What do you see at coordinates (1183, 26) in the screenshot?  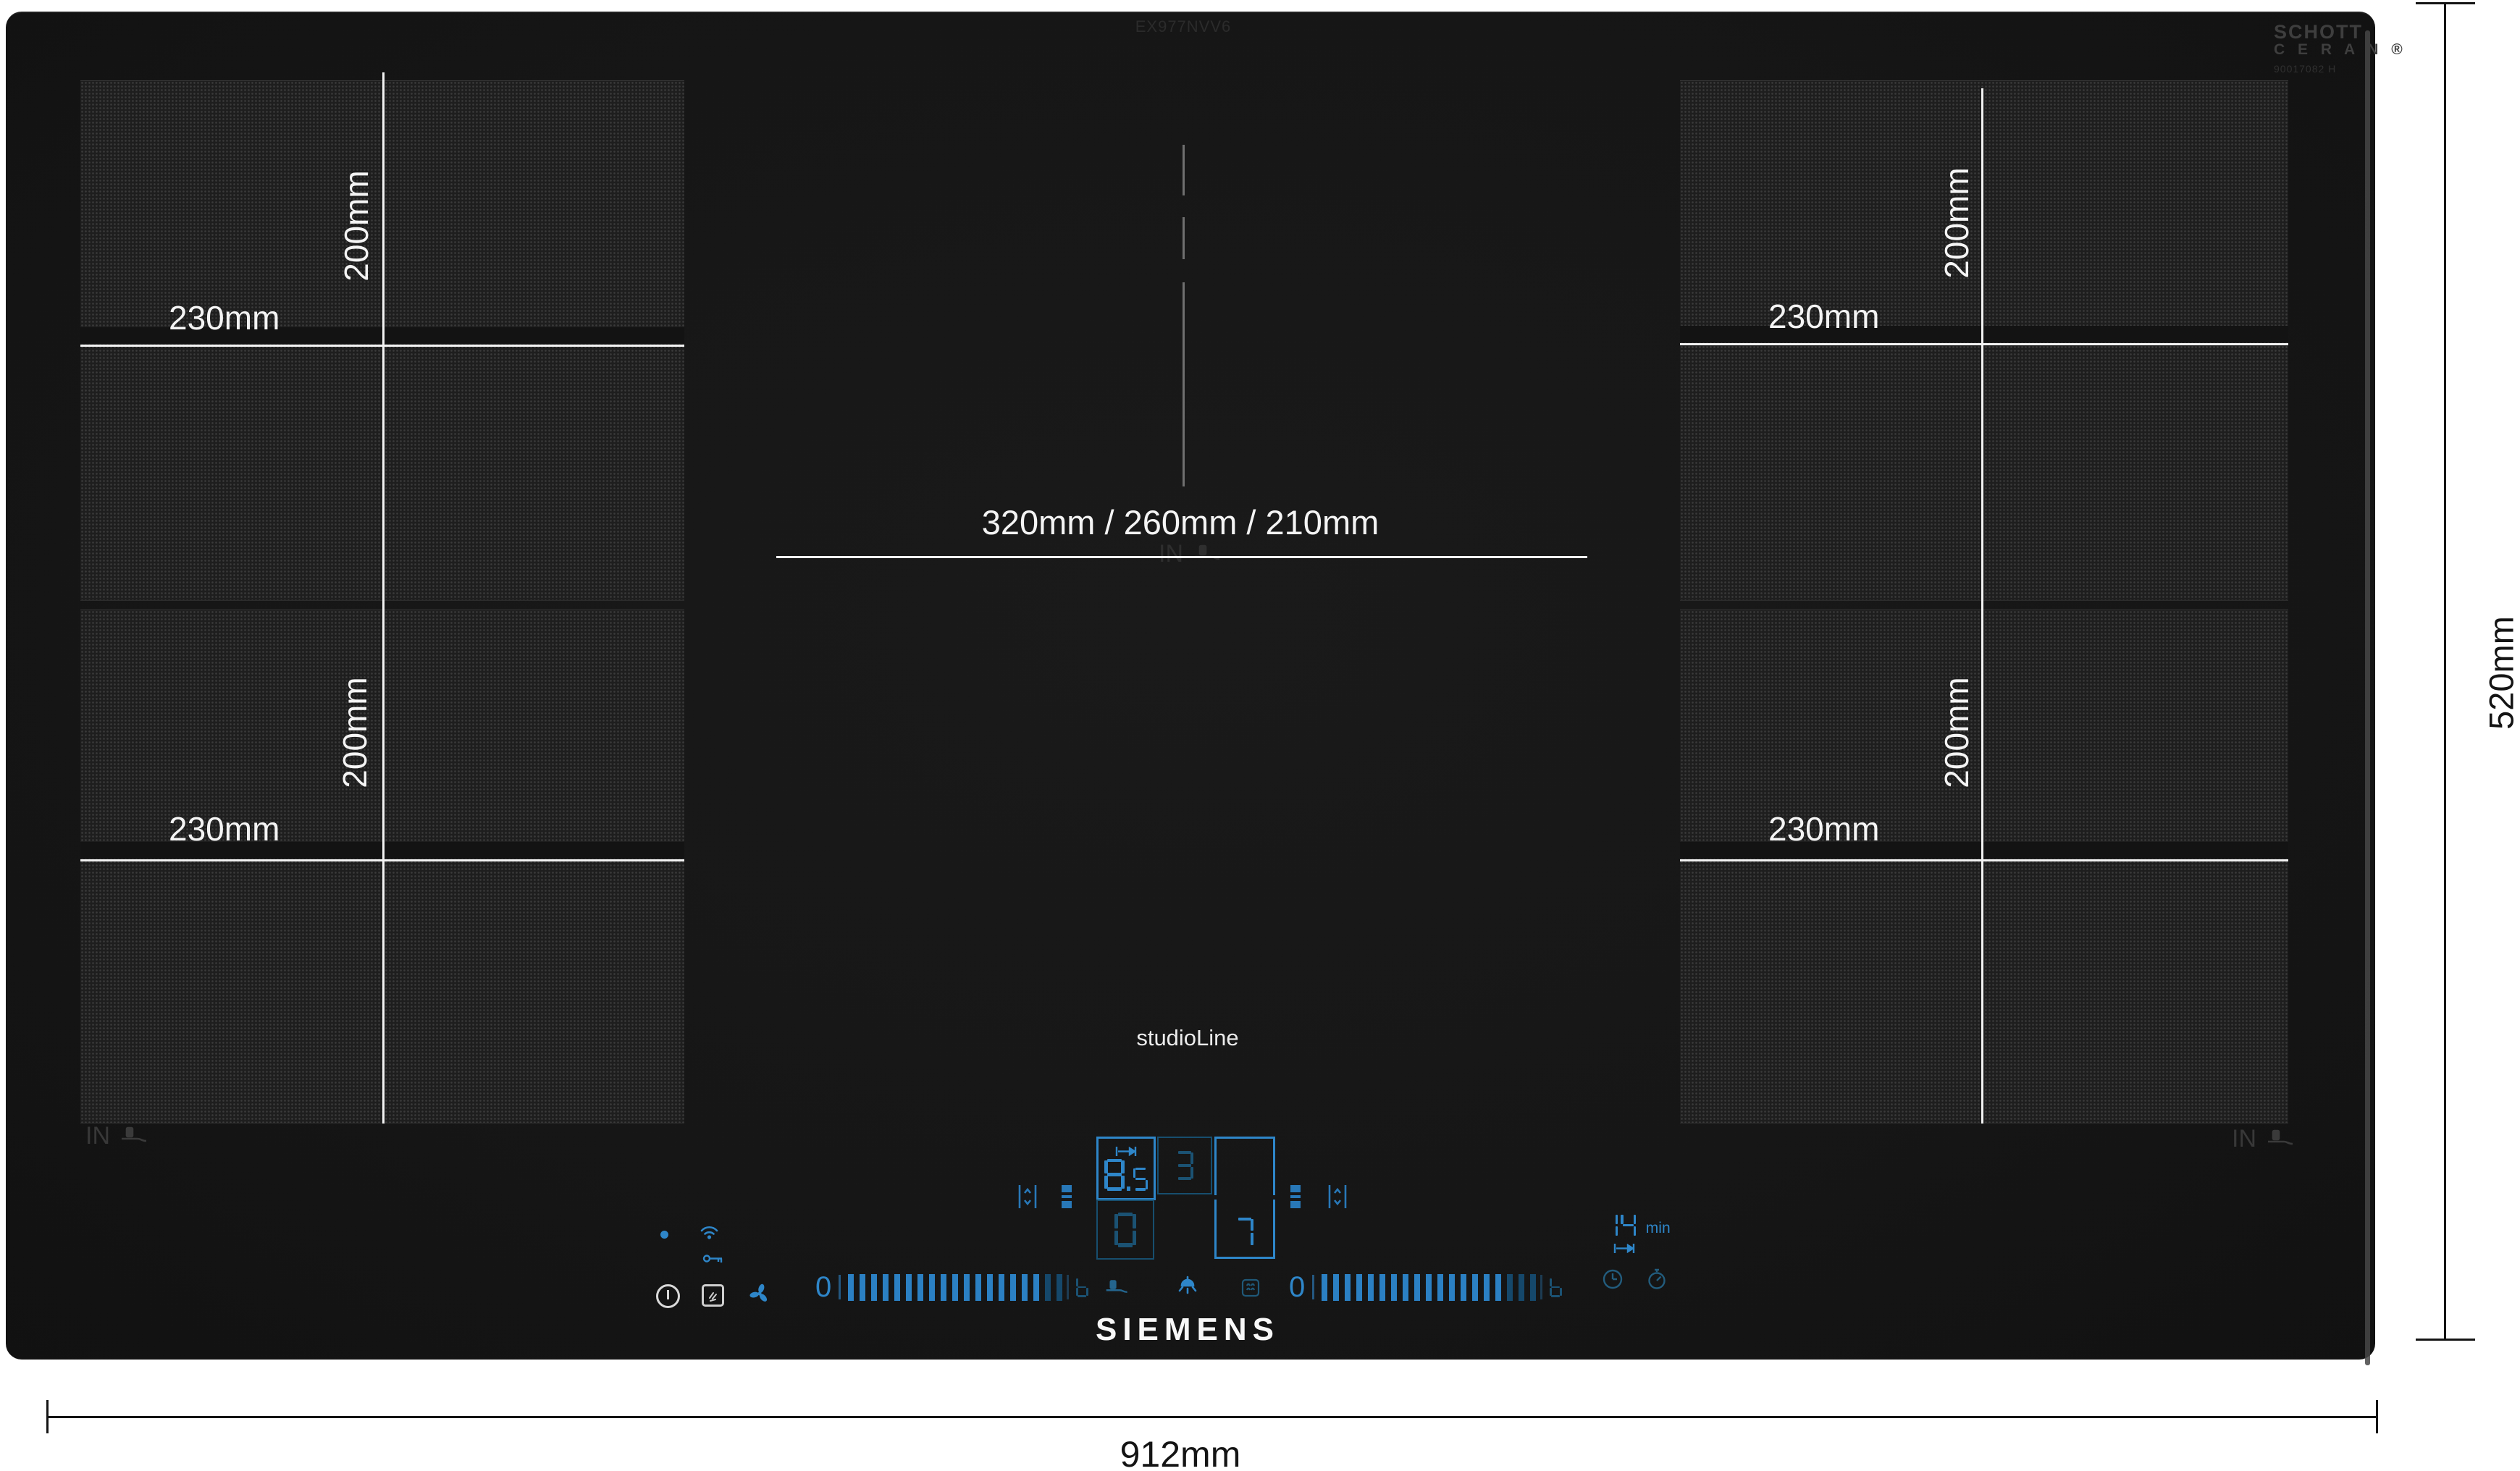 I see `model-code: EX977NVV6` at bounding box center [1183, 26].